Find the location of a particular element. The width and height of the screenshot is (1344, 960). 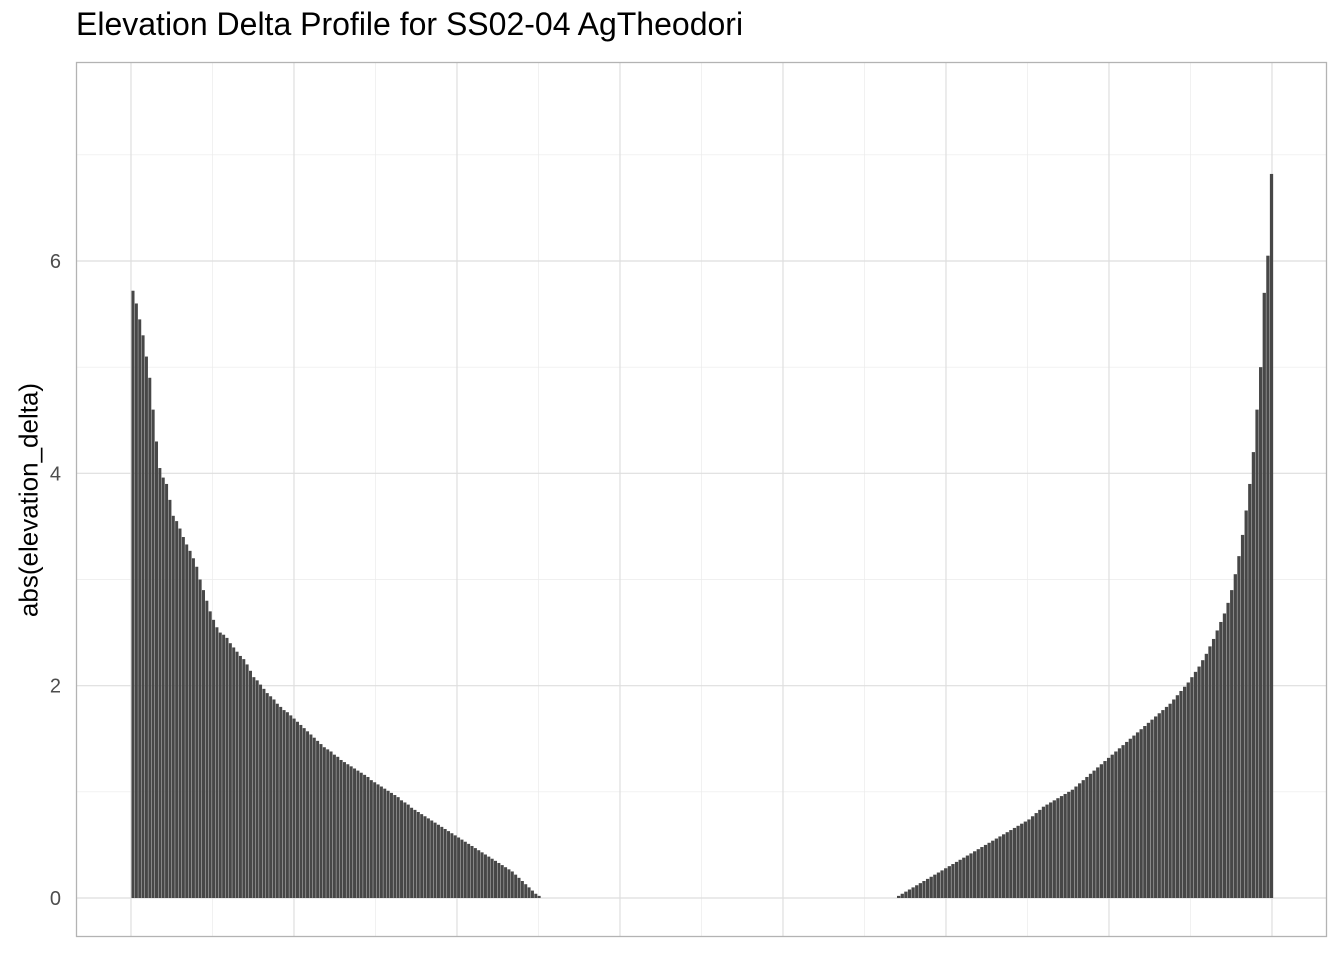

y-ticks: 0 2 4 6 is located at coordinates (55, 580).